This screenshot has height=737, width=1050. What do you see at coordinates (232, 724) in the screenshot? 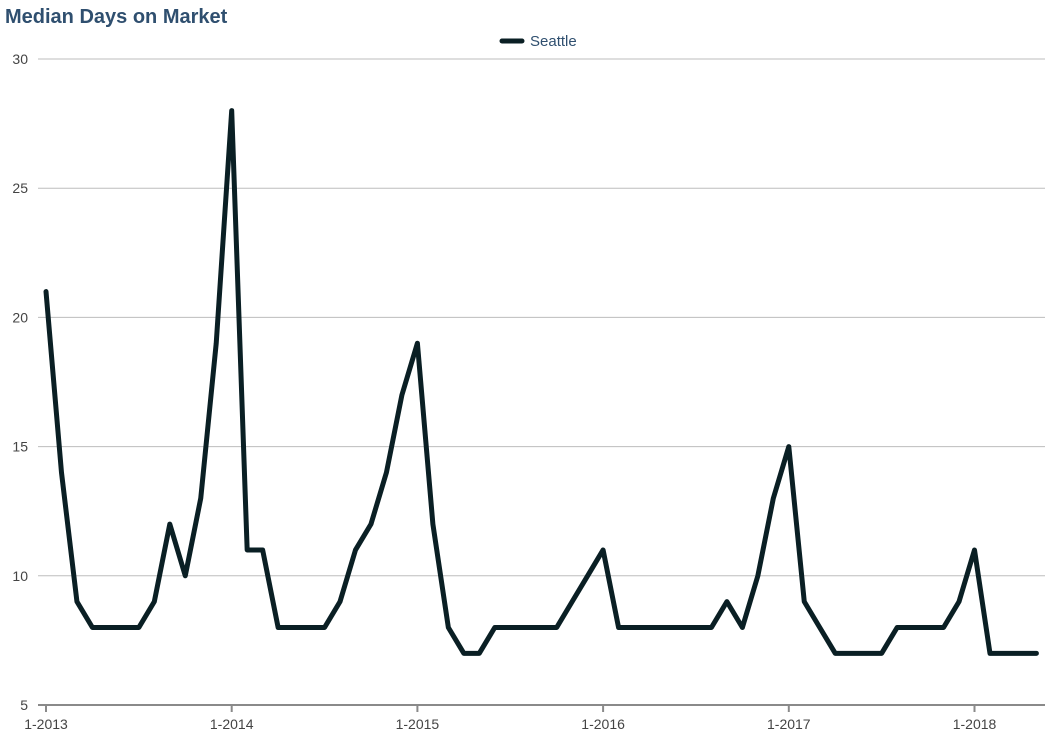
I see `x-tick-label: 1-2014` at bounding box center [232, 724].